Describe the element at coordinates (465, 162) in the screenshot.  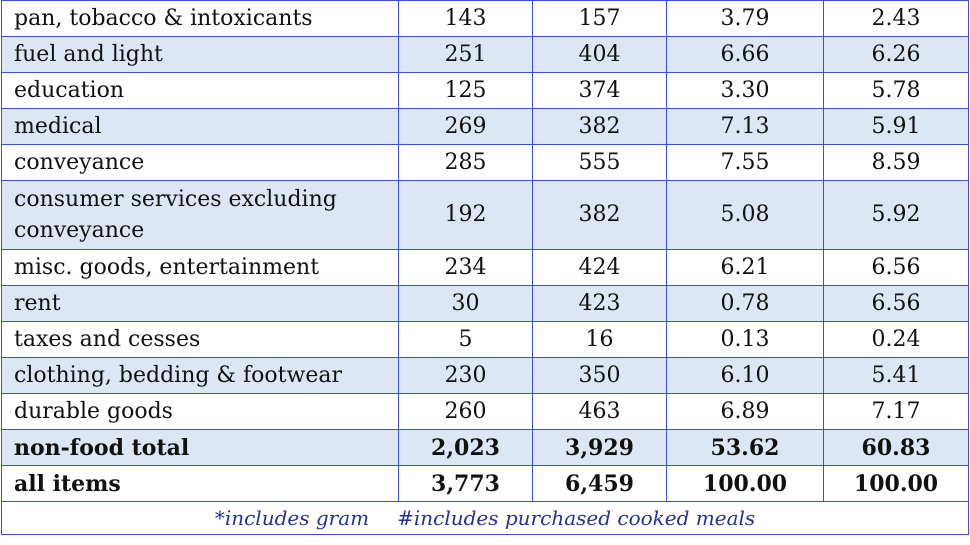
I see `value-cell: 285` at that location.